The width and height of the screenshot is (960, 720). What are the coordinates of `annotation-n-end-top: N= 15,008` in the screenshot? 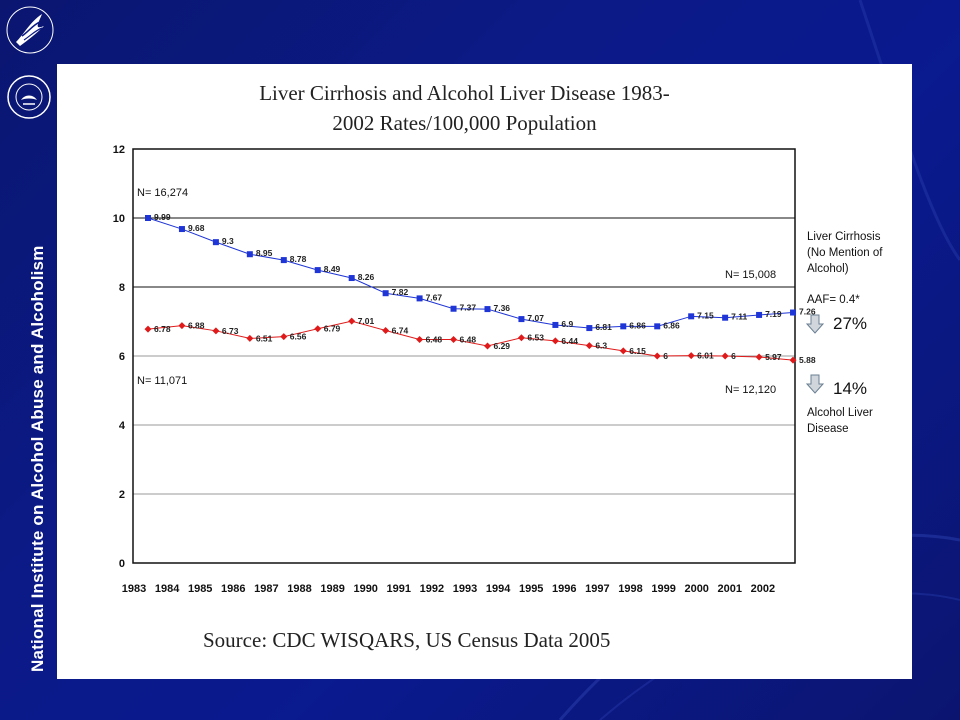 It's located at (750, 275).